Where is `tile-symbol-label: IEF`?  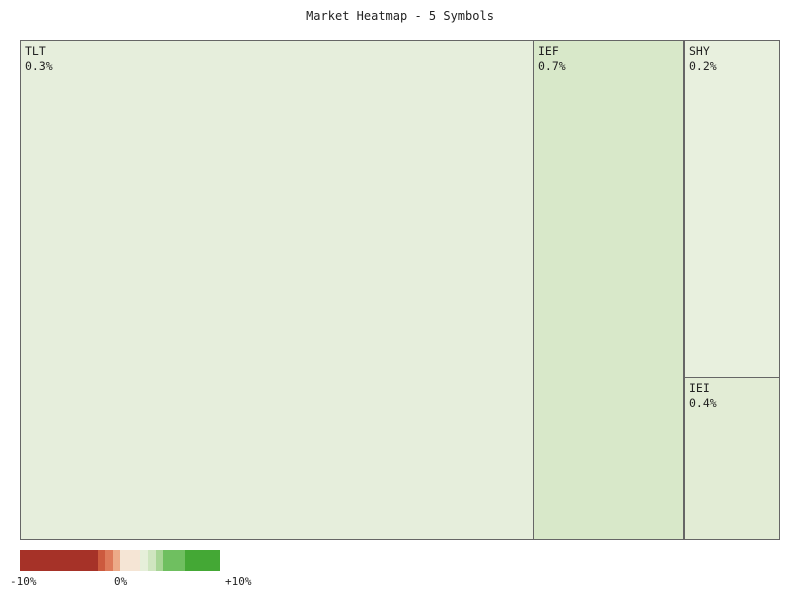
tile-symbol-label: IEF is located at coordinates (548, 51).